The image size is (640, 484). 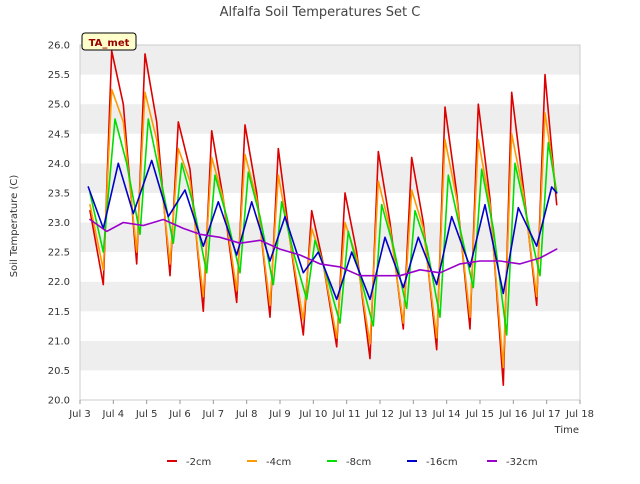 What do you see at coordinates (412, 414) in the screenshot?
I see `x-tick-label: Jul 13` at bounding box center [412, 414].